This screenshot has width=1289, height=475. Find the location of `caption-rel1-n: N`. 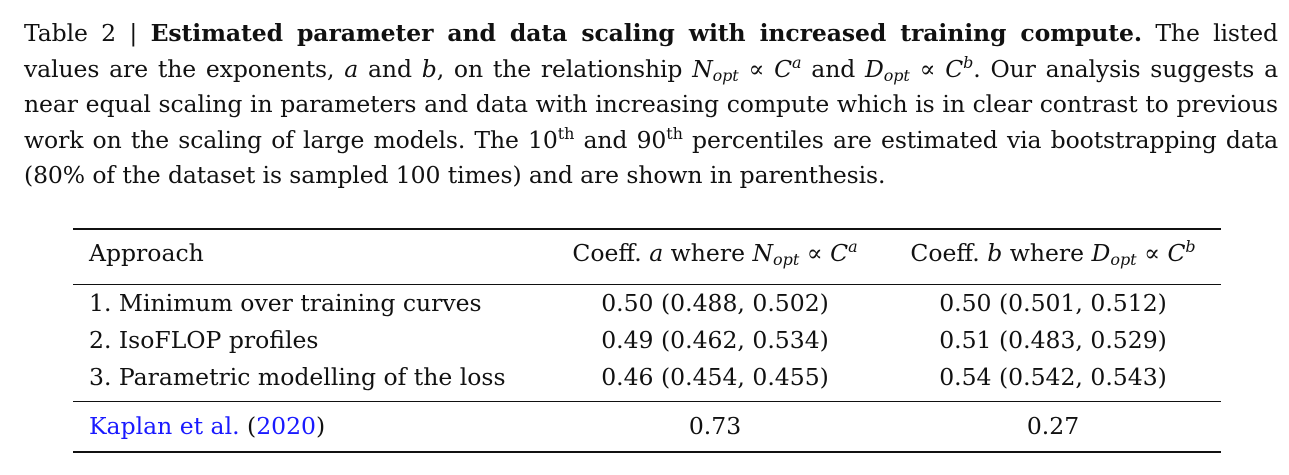

caption-rel1-n: N is located at coordinates (702, 68).